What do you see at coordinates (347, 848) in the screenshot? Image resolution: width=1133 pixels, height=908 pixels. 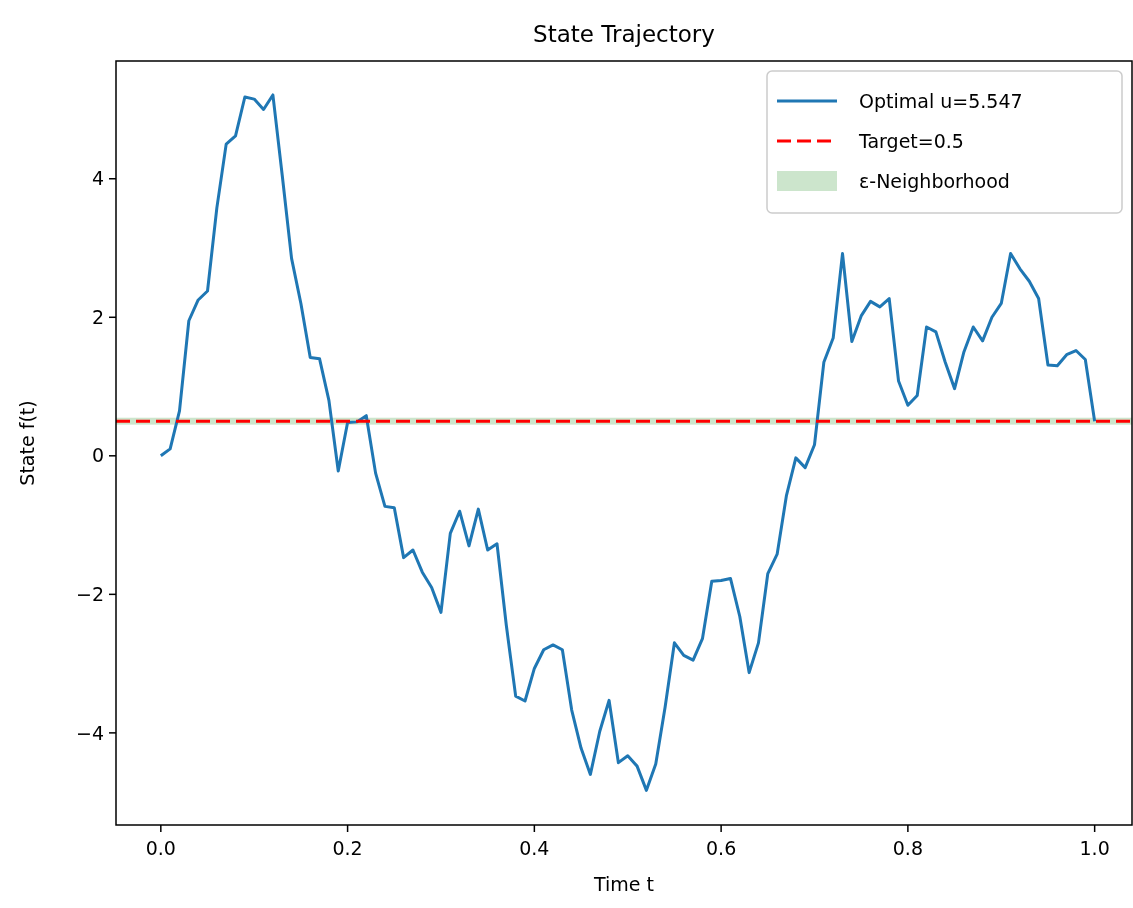 I see `x-tick-label: 0.2` at bounding box center [347, 848].